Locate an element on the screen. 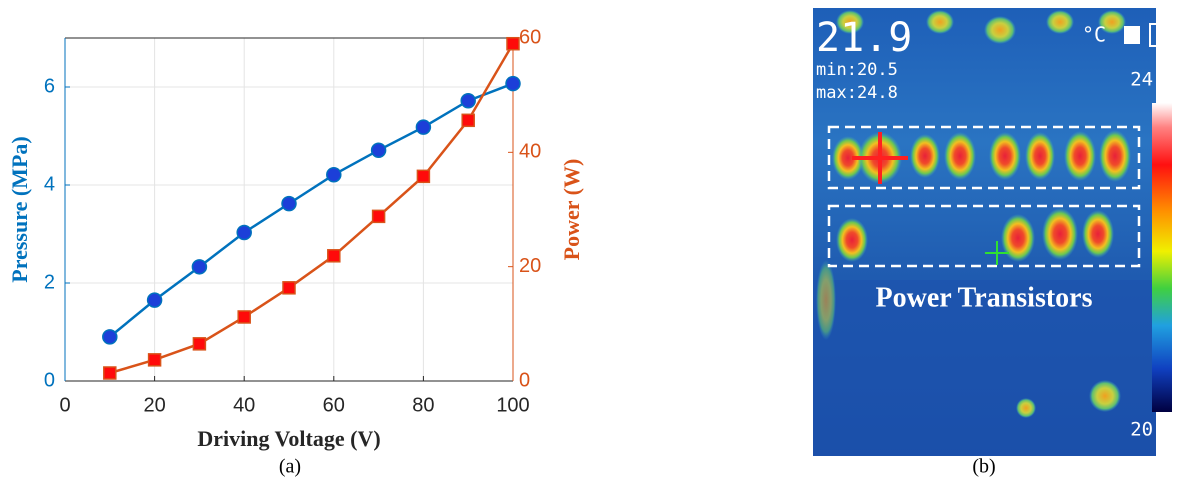  caption: (a) is located at coordinates (290, 467).